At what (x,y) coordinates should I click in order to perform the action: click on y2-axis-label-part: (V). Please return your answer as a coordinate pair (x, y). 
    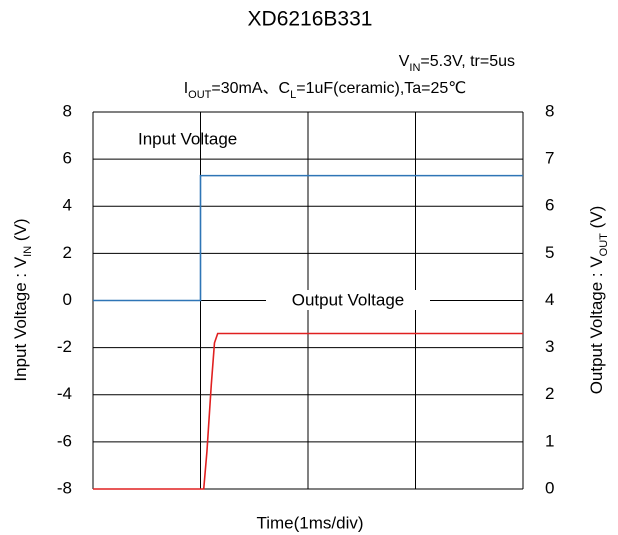
    Looking at the image, I should click on (596, 219).